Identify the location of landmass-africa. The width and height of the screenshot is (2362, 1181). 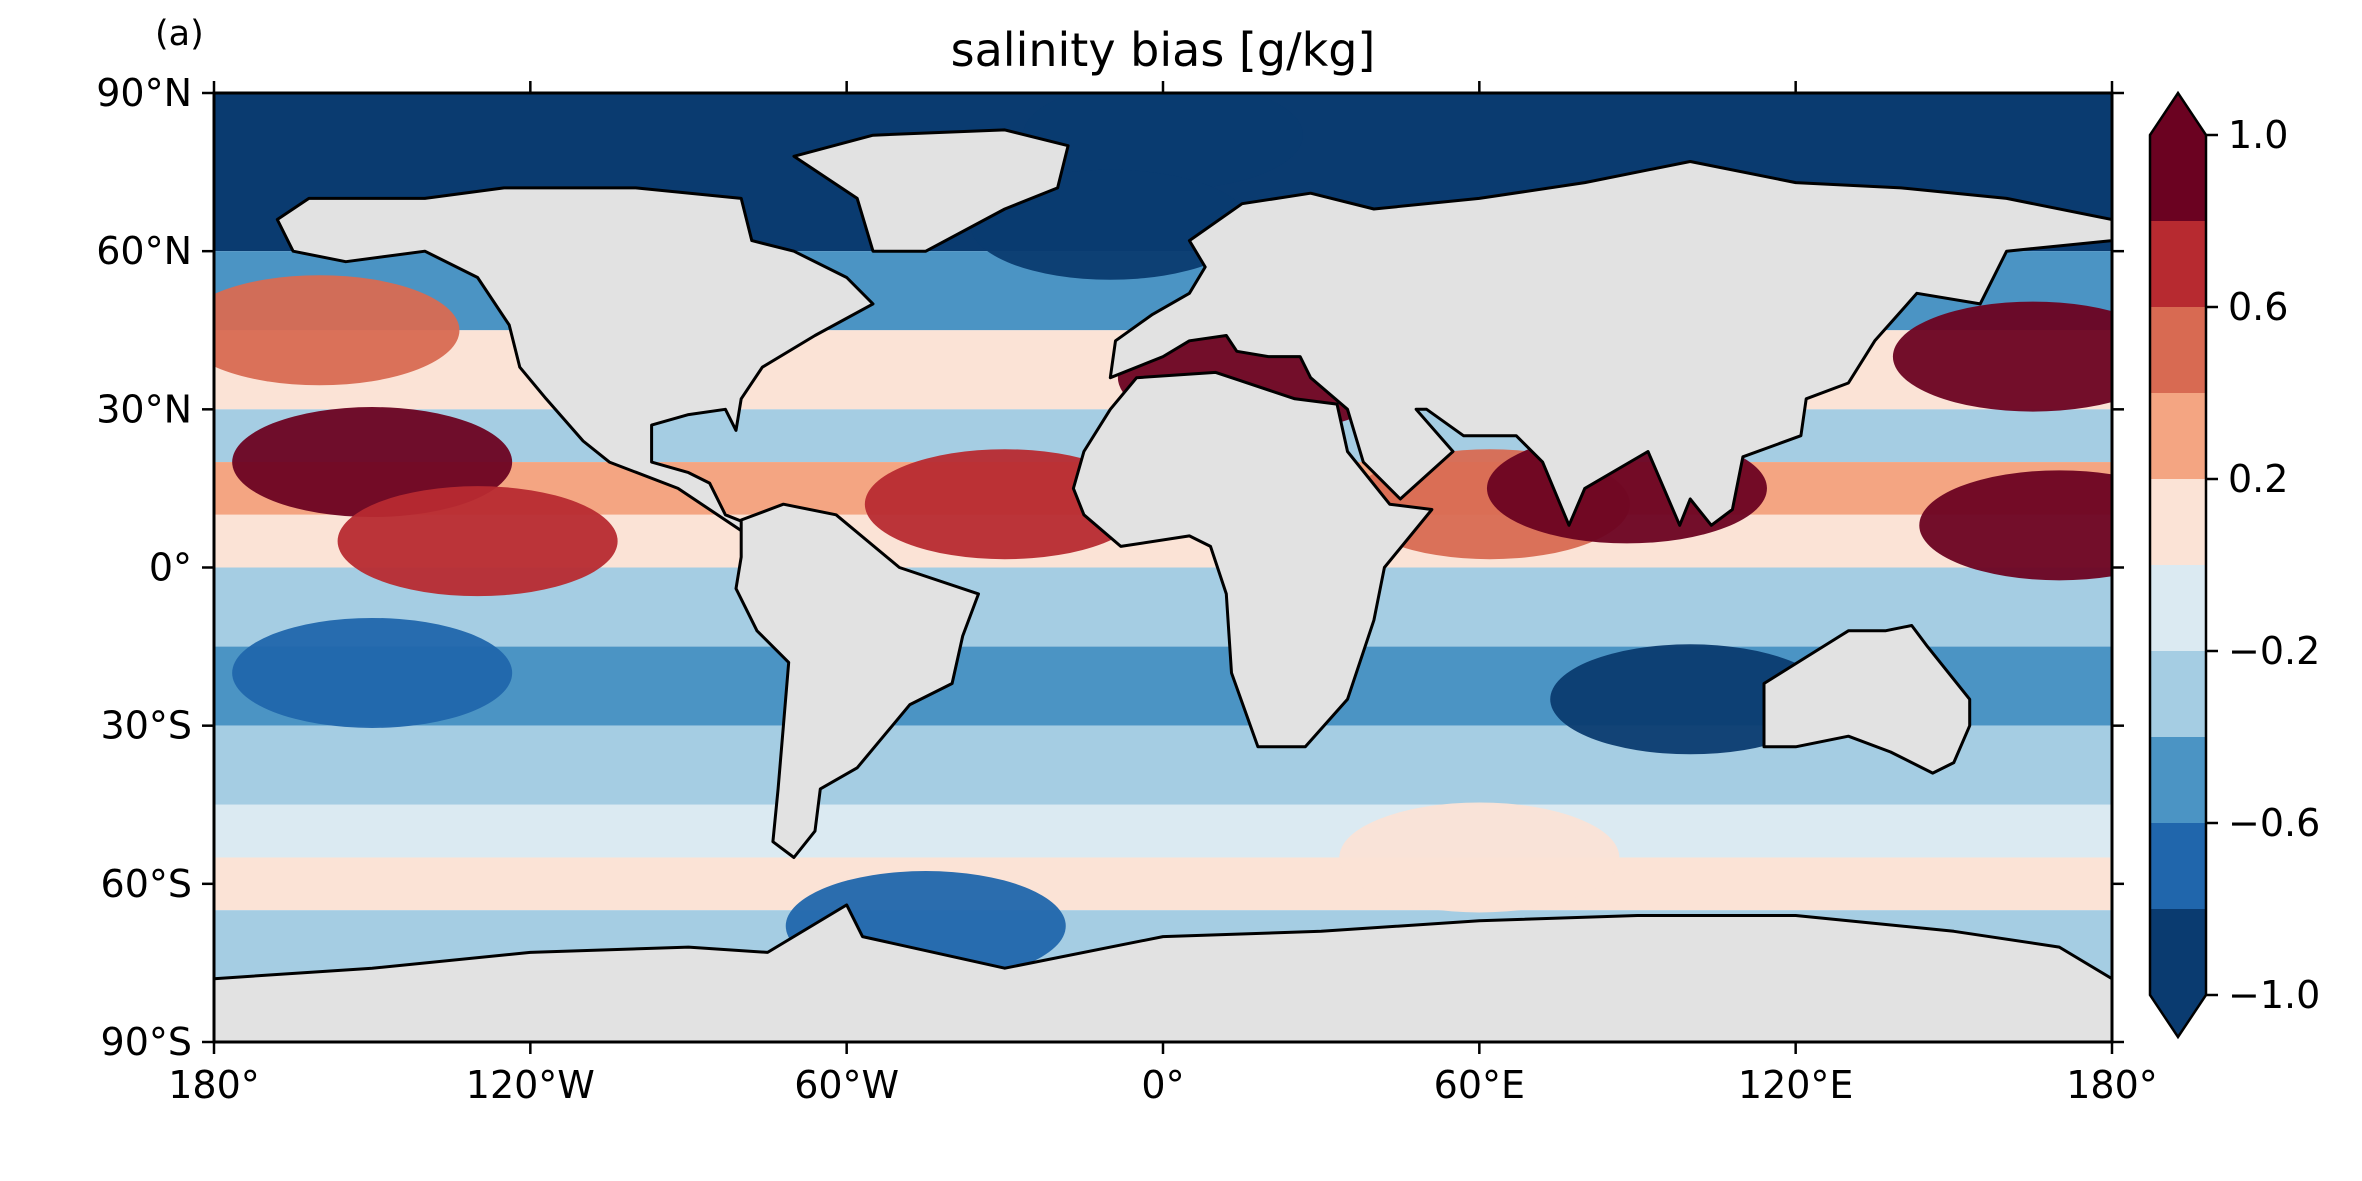
(1252, 559).